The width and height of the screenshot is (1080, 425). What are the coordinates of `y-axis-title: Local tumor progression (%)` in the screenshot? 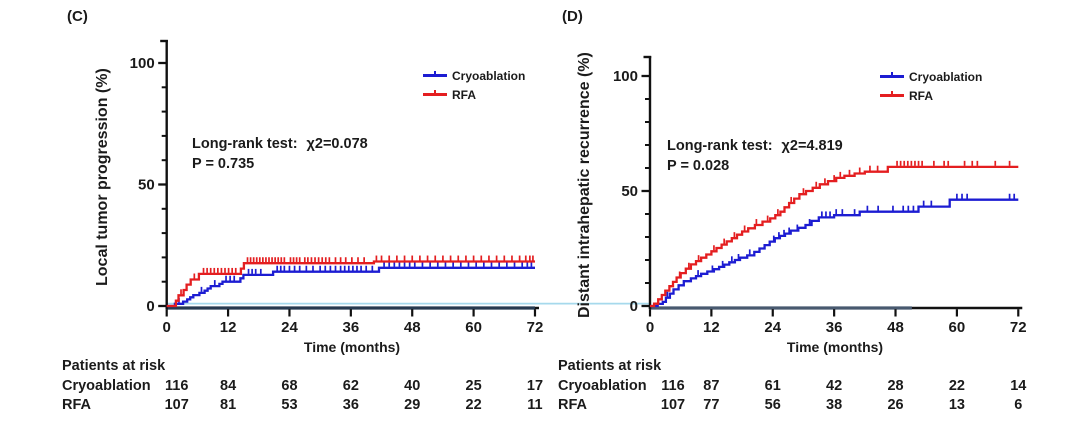 It's located at (102, 177).